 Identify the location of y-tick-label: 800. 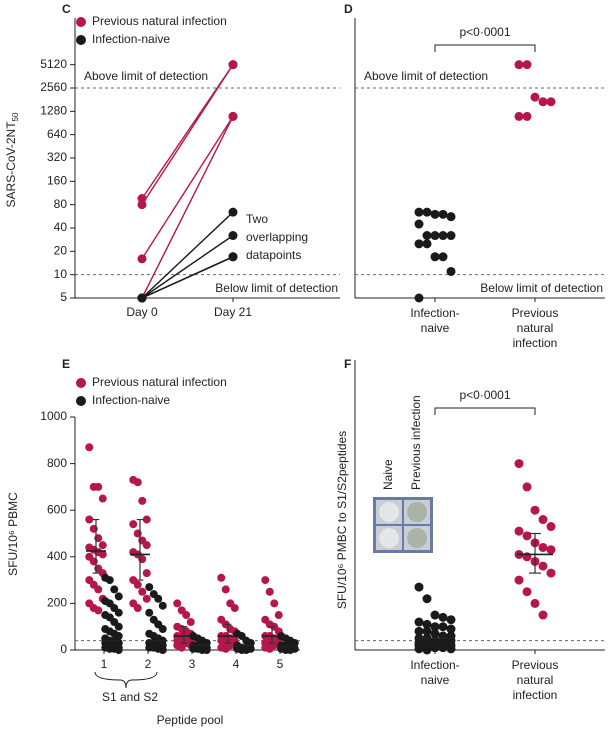
(57, 463).